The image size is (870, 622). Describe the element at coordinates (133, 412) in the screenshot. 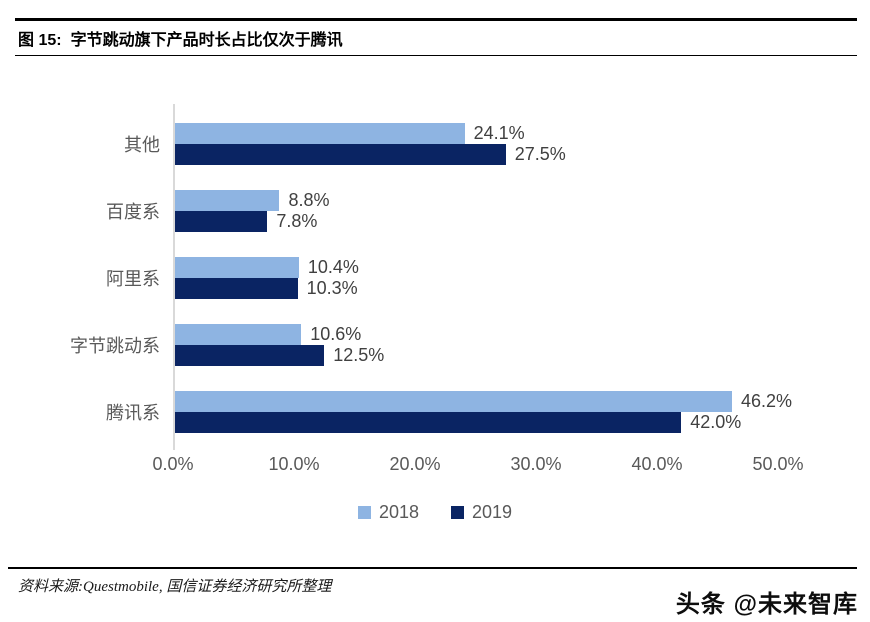

I see `category-label: 腾讯系` at that location.